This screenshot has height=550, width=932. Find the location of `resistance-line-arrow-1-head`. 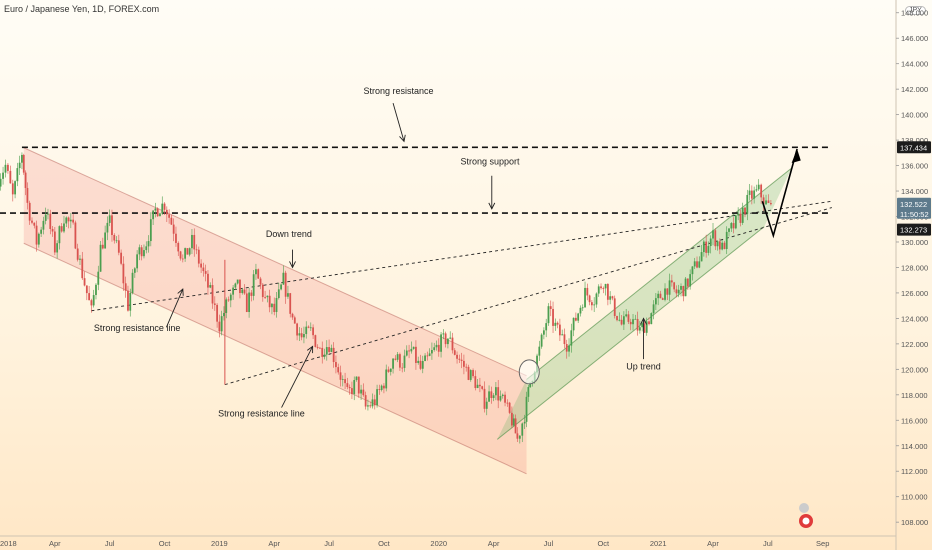

resistance-line-arrow-1-head is located at coordinates (180, 292).